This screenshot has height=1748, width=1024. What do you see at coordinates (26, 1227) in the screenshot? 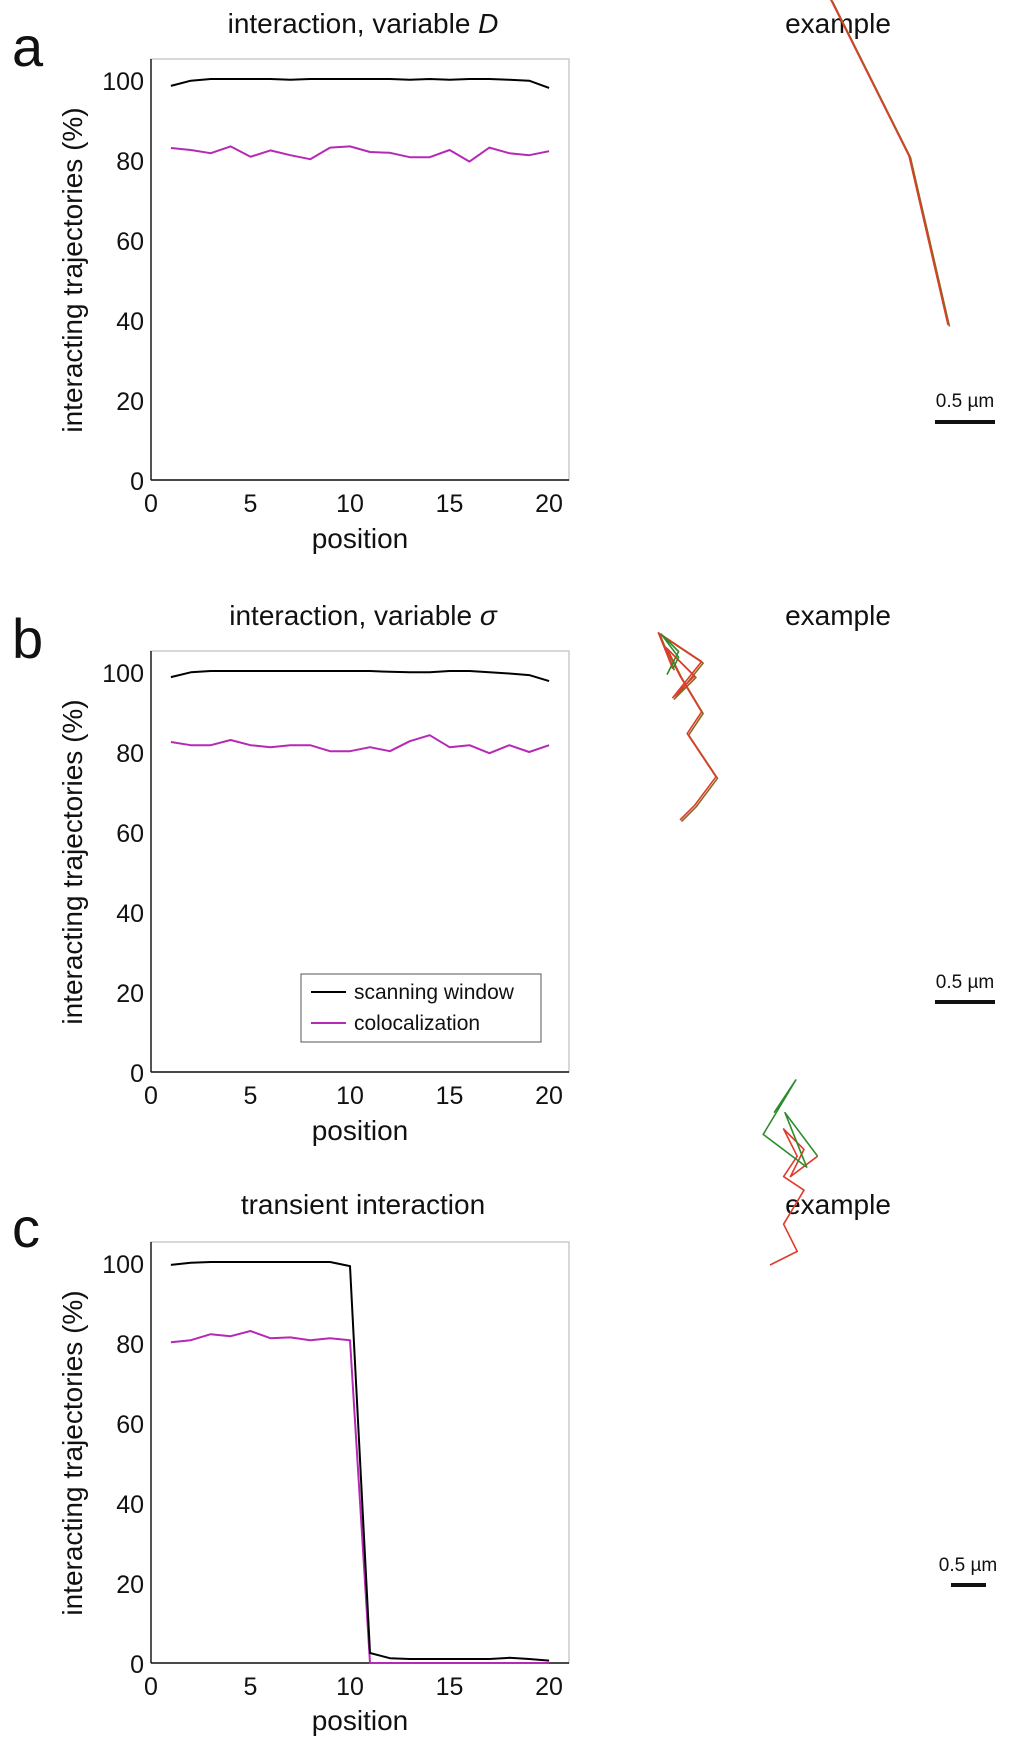
I see `panel-letter-c: c` at bounding box center [26, 1227].